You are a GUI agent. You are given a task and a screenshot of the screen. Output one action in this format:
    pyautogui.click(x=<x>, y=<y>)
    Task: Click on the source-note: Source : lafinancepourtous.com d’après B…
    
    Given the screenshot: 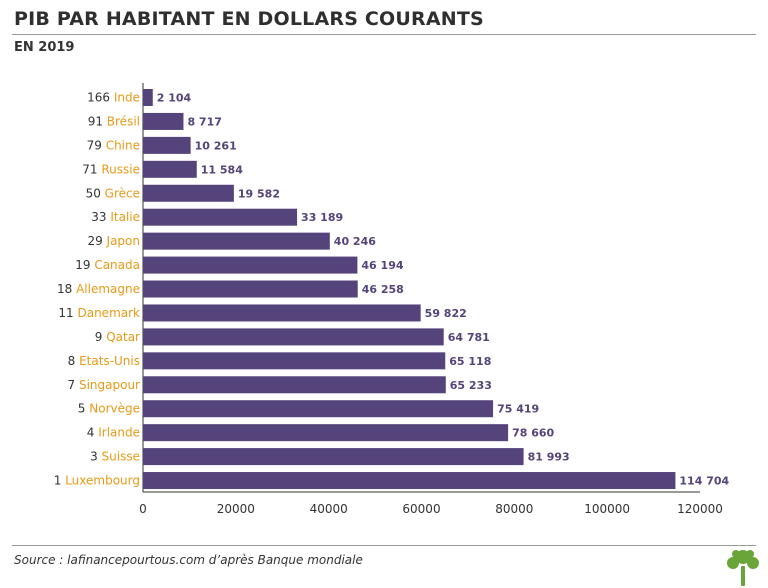 What is the action you would take?
    pyautogui.click(x=188, y=560)
    